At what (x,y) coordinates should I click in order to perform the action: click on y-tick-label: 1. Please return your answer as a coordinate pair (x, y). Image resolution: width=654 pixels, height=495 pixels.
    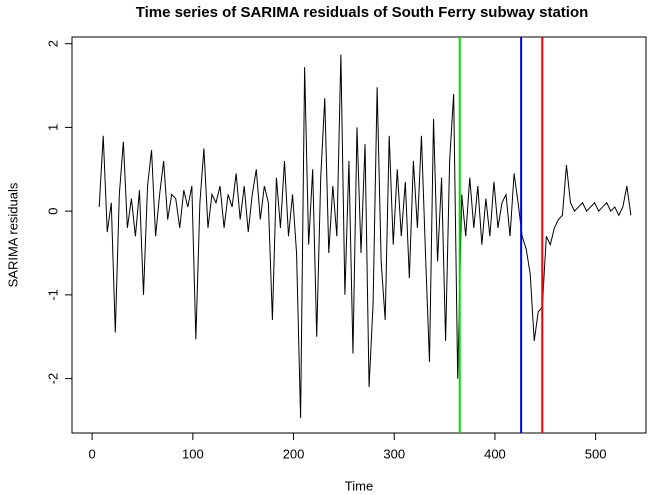
    Looking at the image, I should click on (52, 127).